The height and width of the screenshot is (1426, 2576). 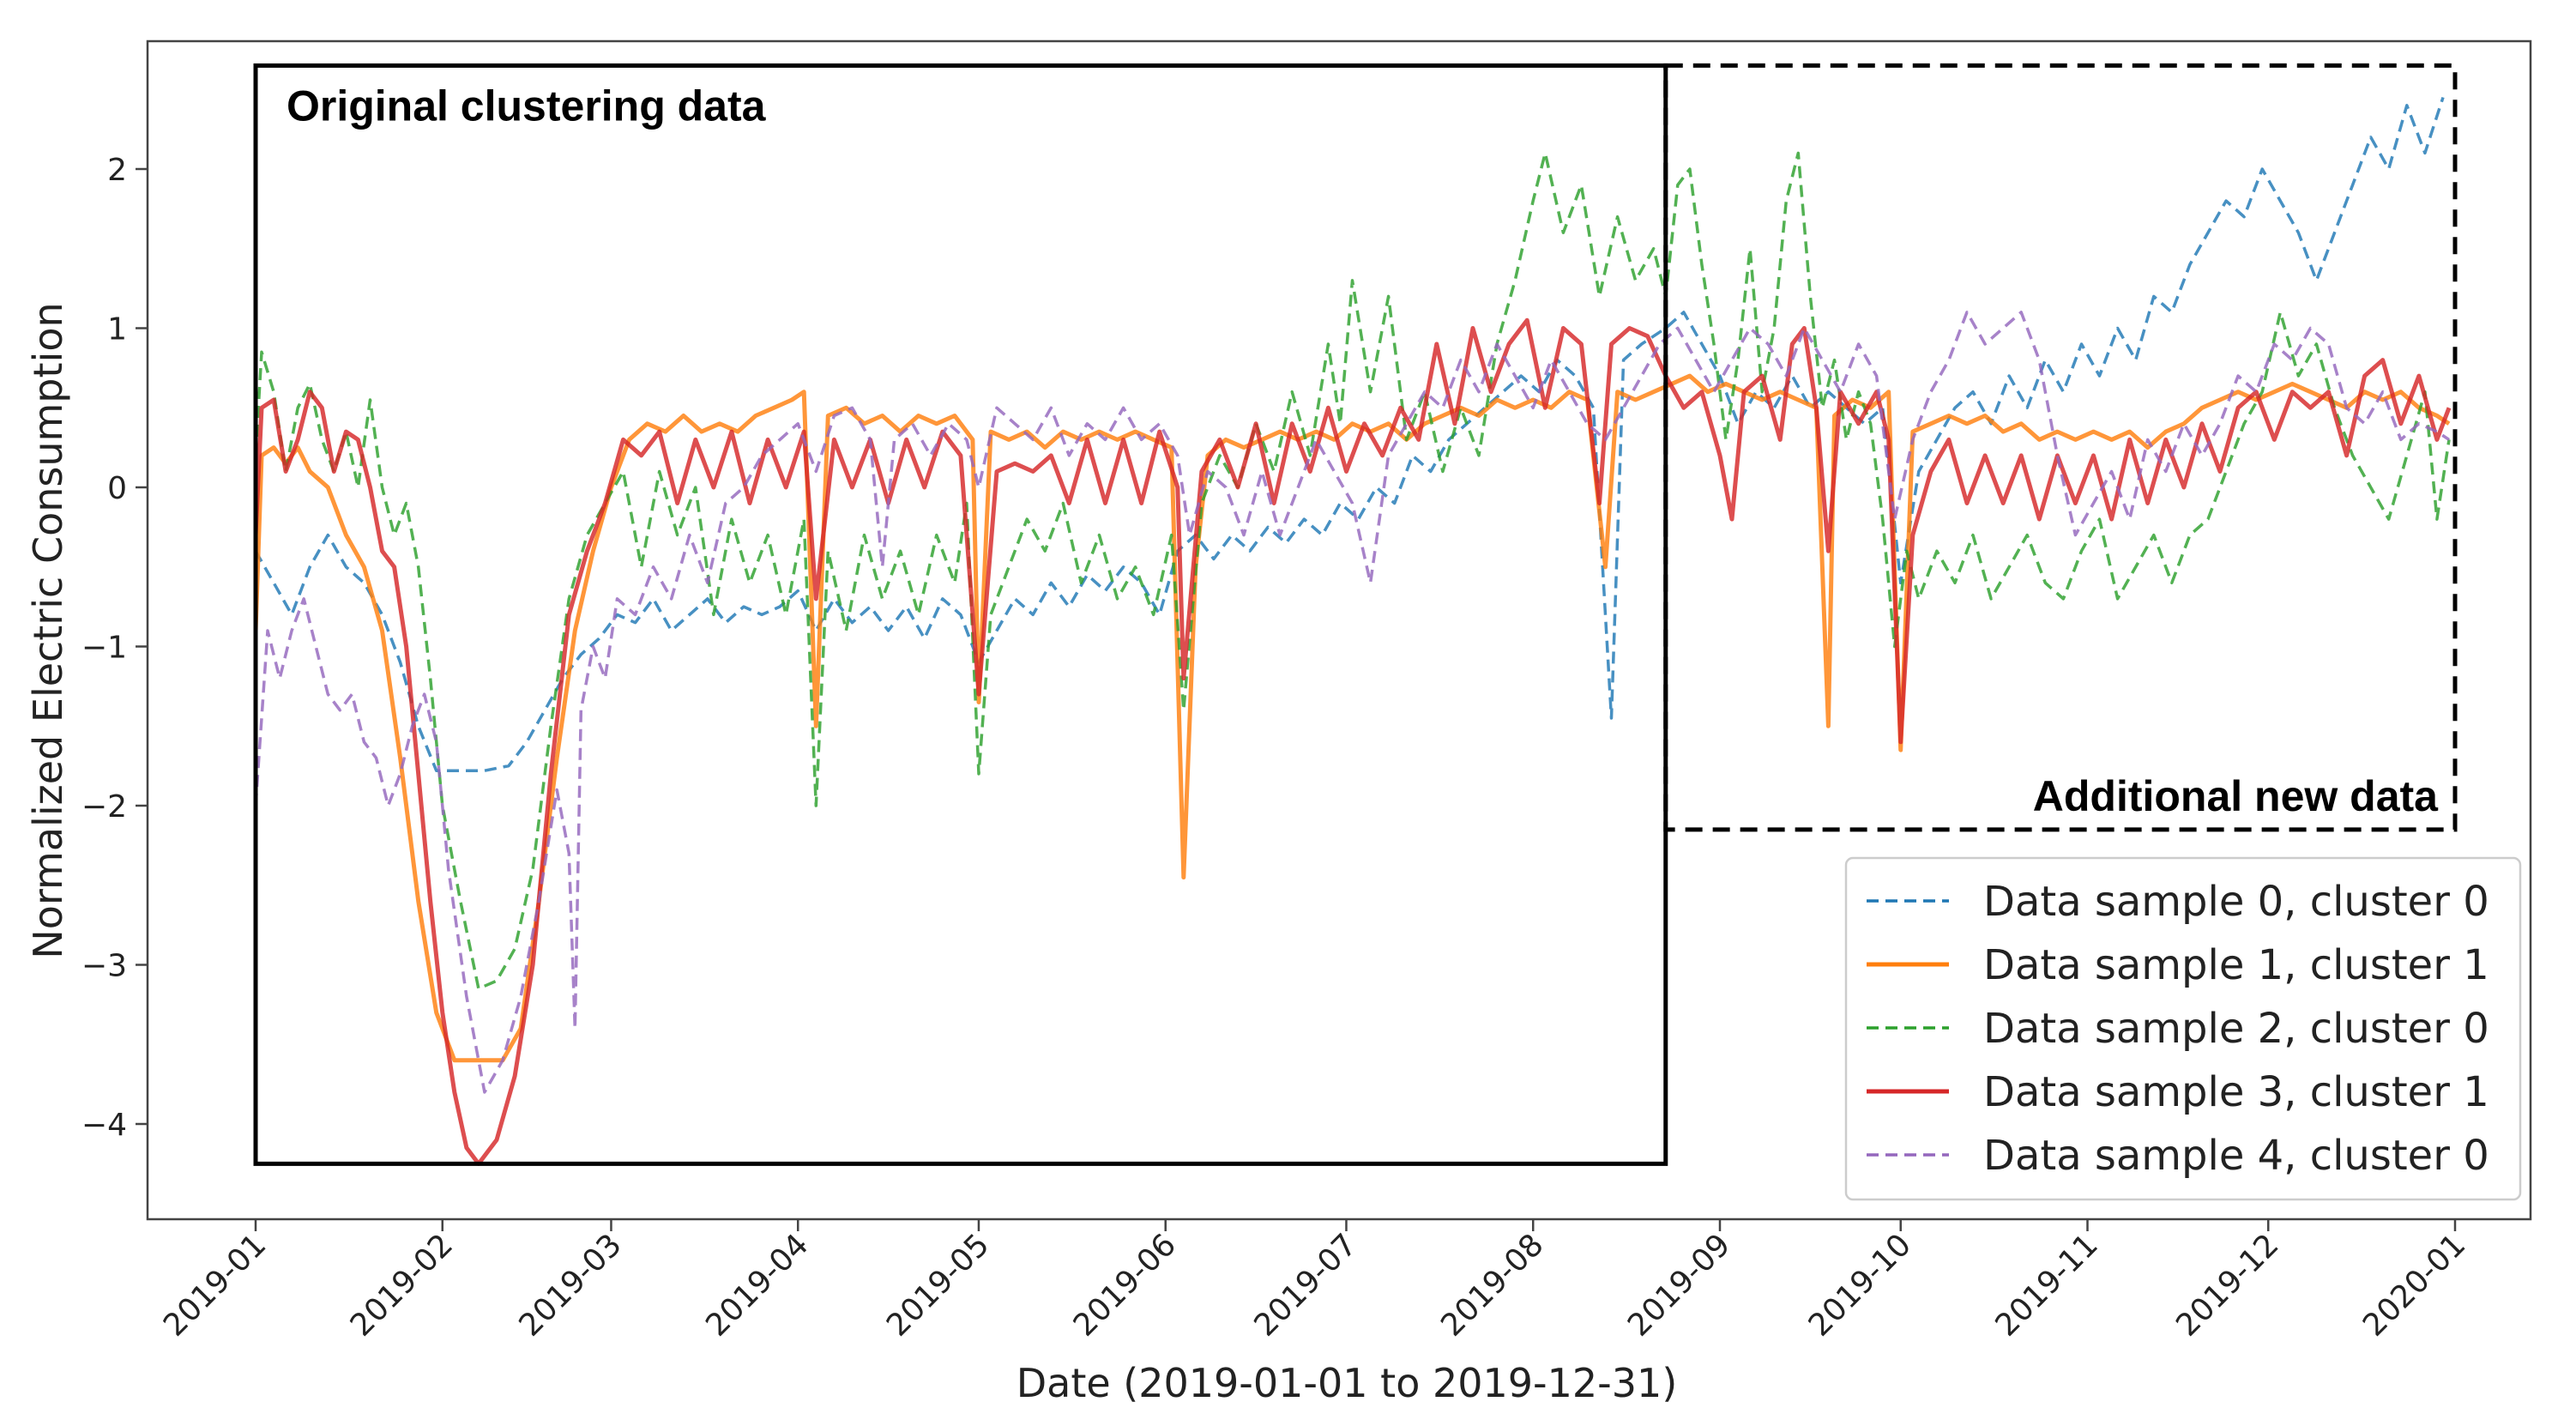 What do you see at coordinates (2236, 1029) in the screenshot?
I see `legend-label-2: Data sample 2, cluster 0` at bounding box center [2236, 1029].